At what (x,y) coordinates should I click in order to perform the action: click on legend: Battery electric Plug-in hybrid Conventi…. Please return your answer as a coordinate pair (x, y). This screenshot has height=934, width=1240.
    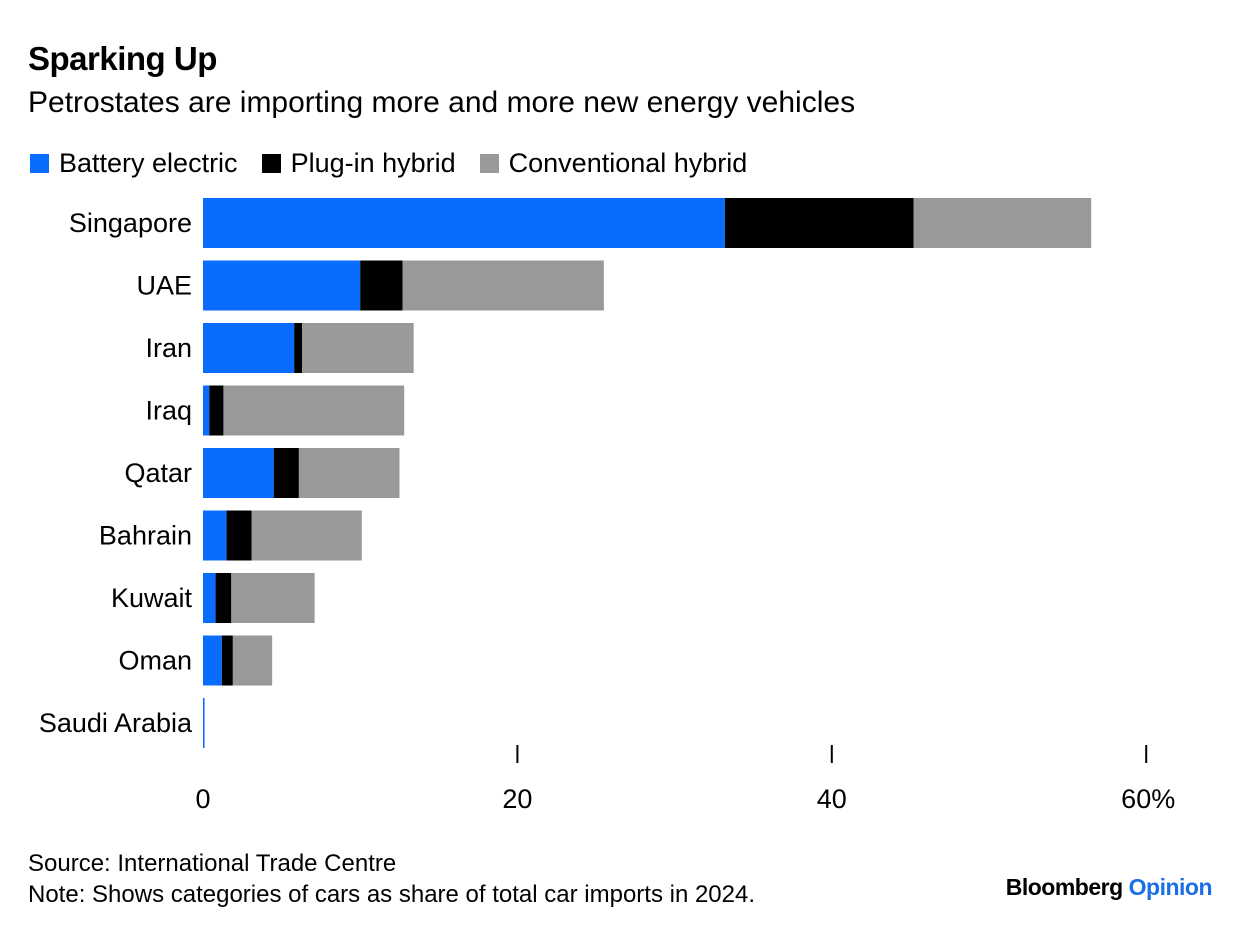
    Looking at the image, I should click on (400, 163).